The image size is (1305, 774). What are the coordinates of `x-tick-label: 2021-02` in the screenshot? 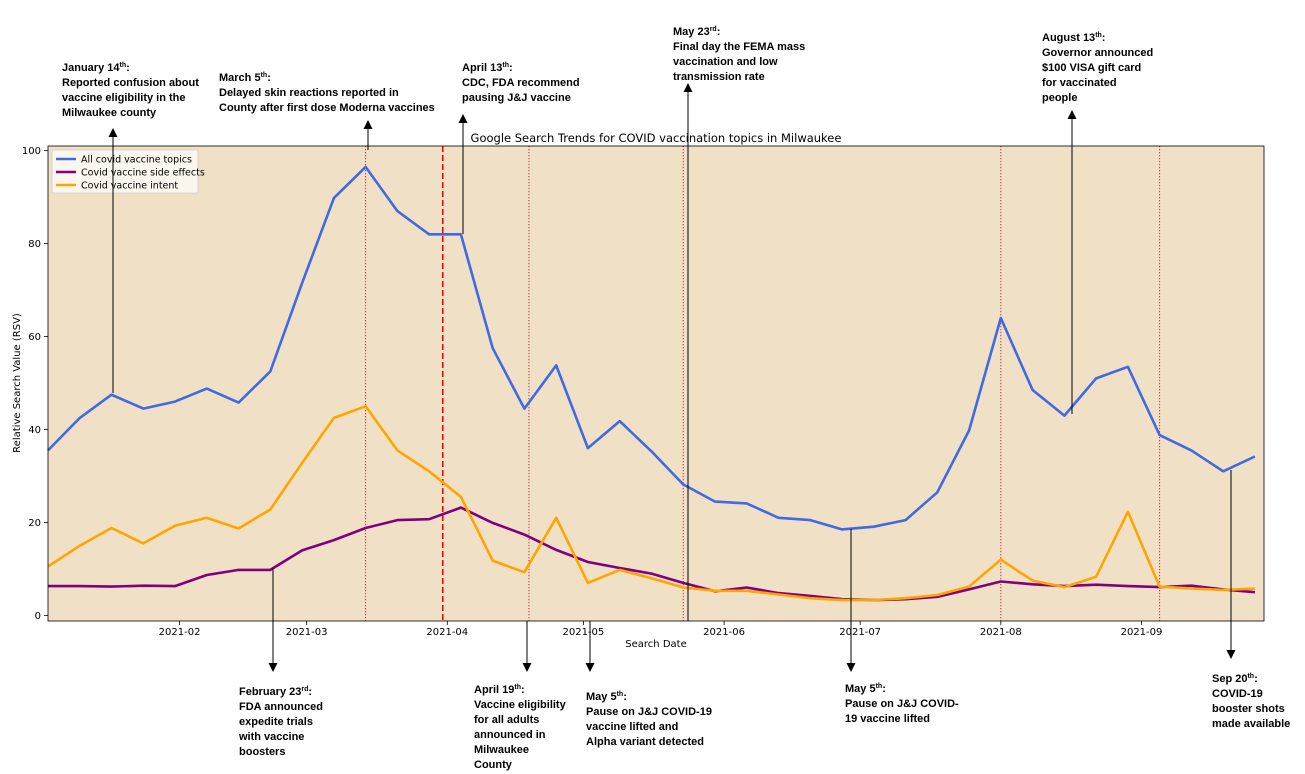 It's located at (180, 632).